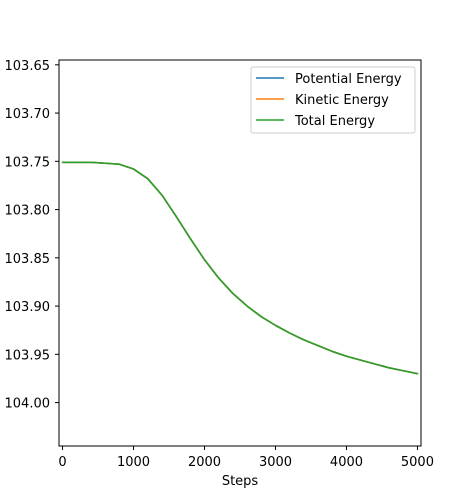 The width and height of the screenshot is (469, 500). Describe the element at coordinates (133, 462) in the screenshot. I see `x-tick-label: 1000` at that location.